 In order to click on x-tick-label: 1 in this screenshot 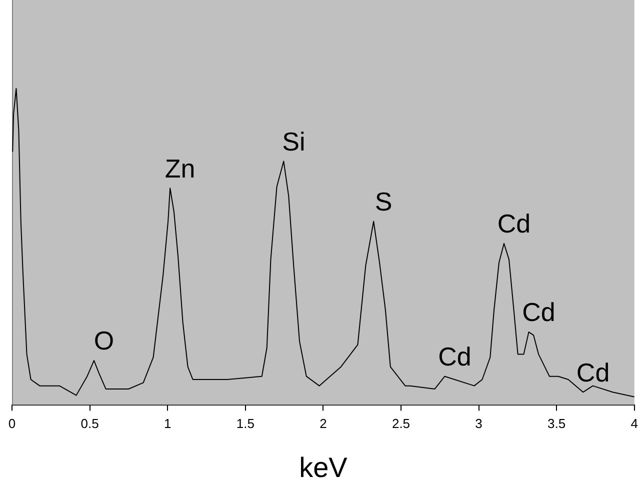, I will do `click(168, 424)`.